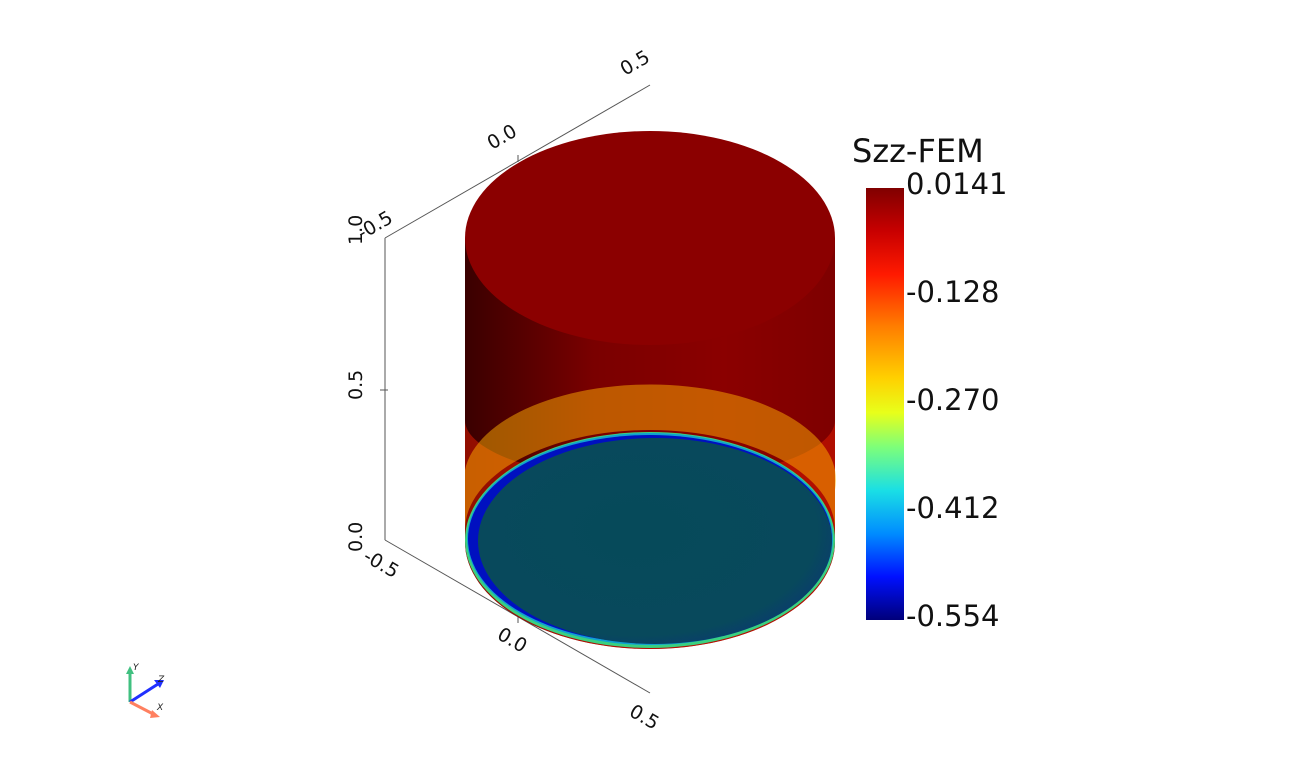  Describe the element at coordinates (130, 670) in the screenshot. I see `y-arrow-head` at that location.